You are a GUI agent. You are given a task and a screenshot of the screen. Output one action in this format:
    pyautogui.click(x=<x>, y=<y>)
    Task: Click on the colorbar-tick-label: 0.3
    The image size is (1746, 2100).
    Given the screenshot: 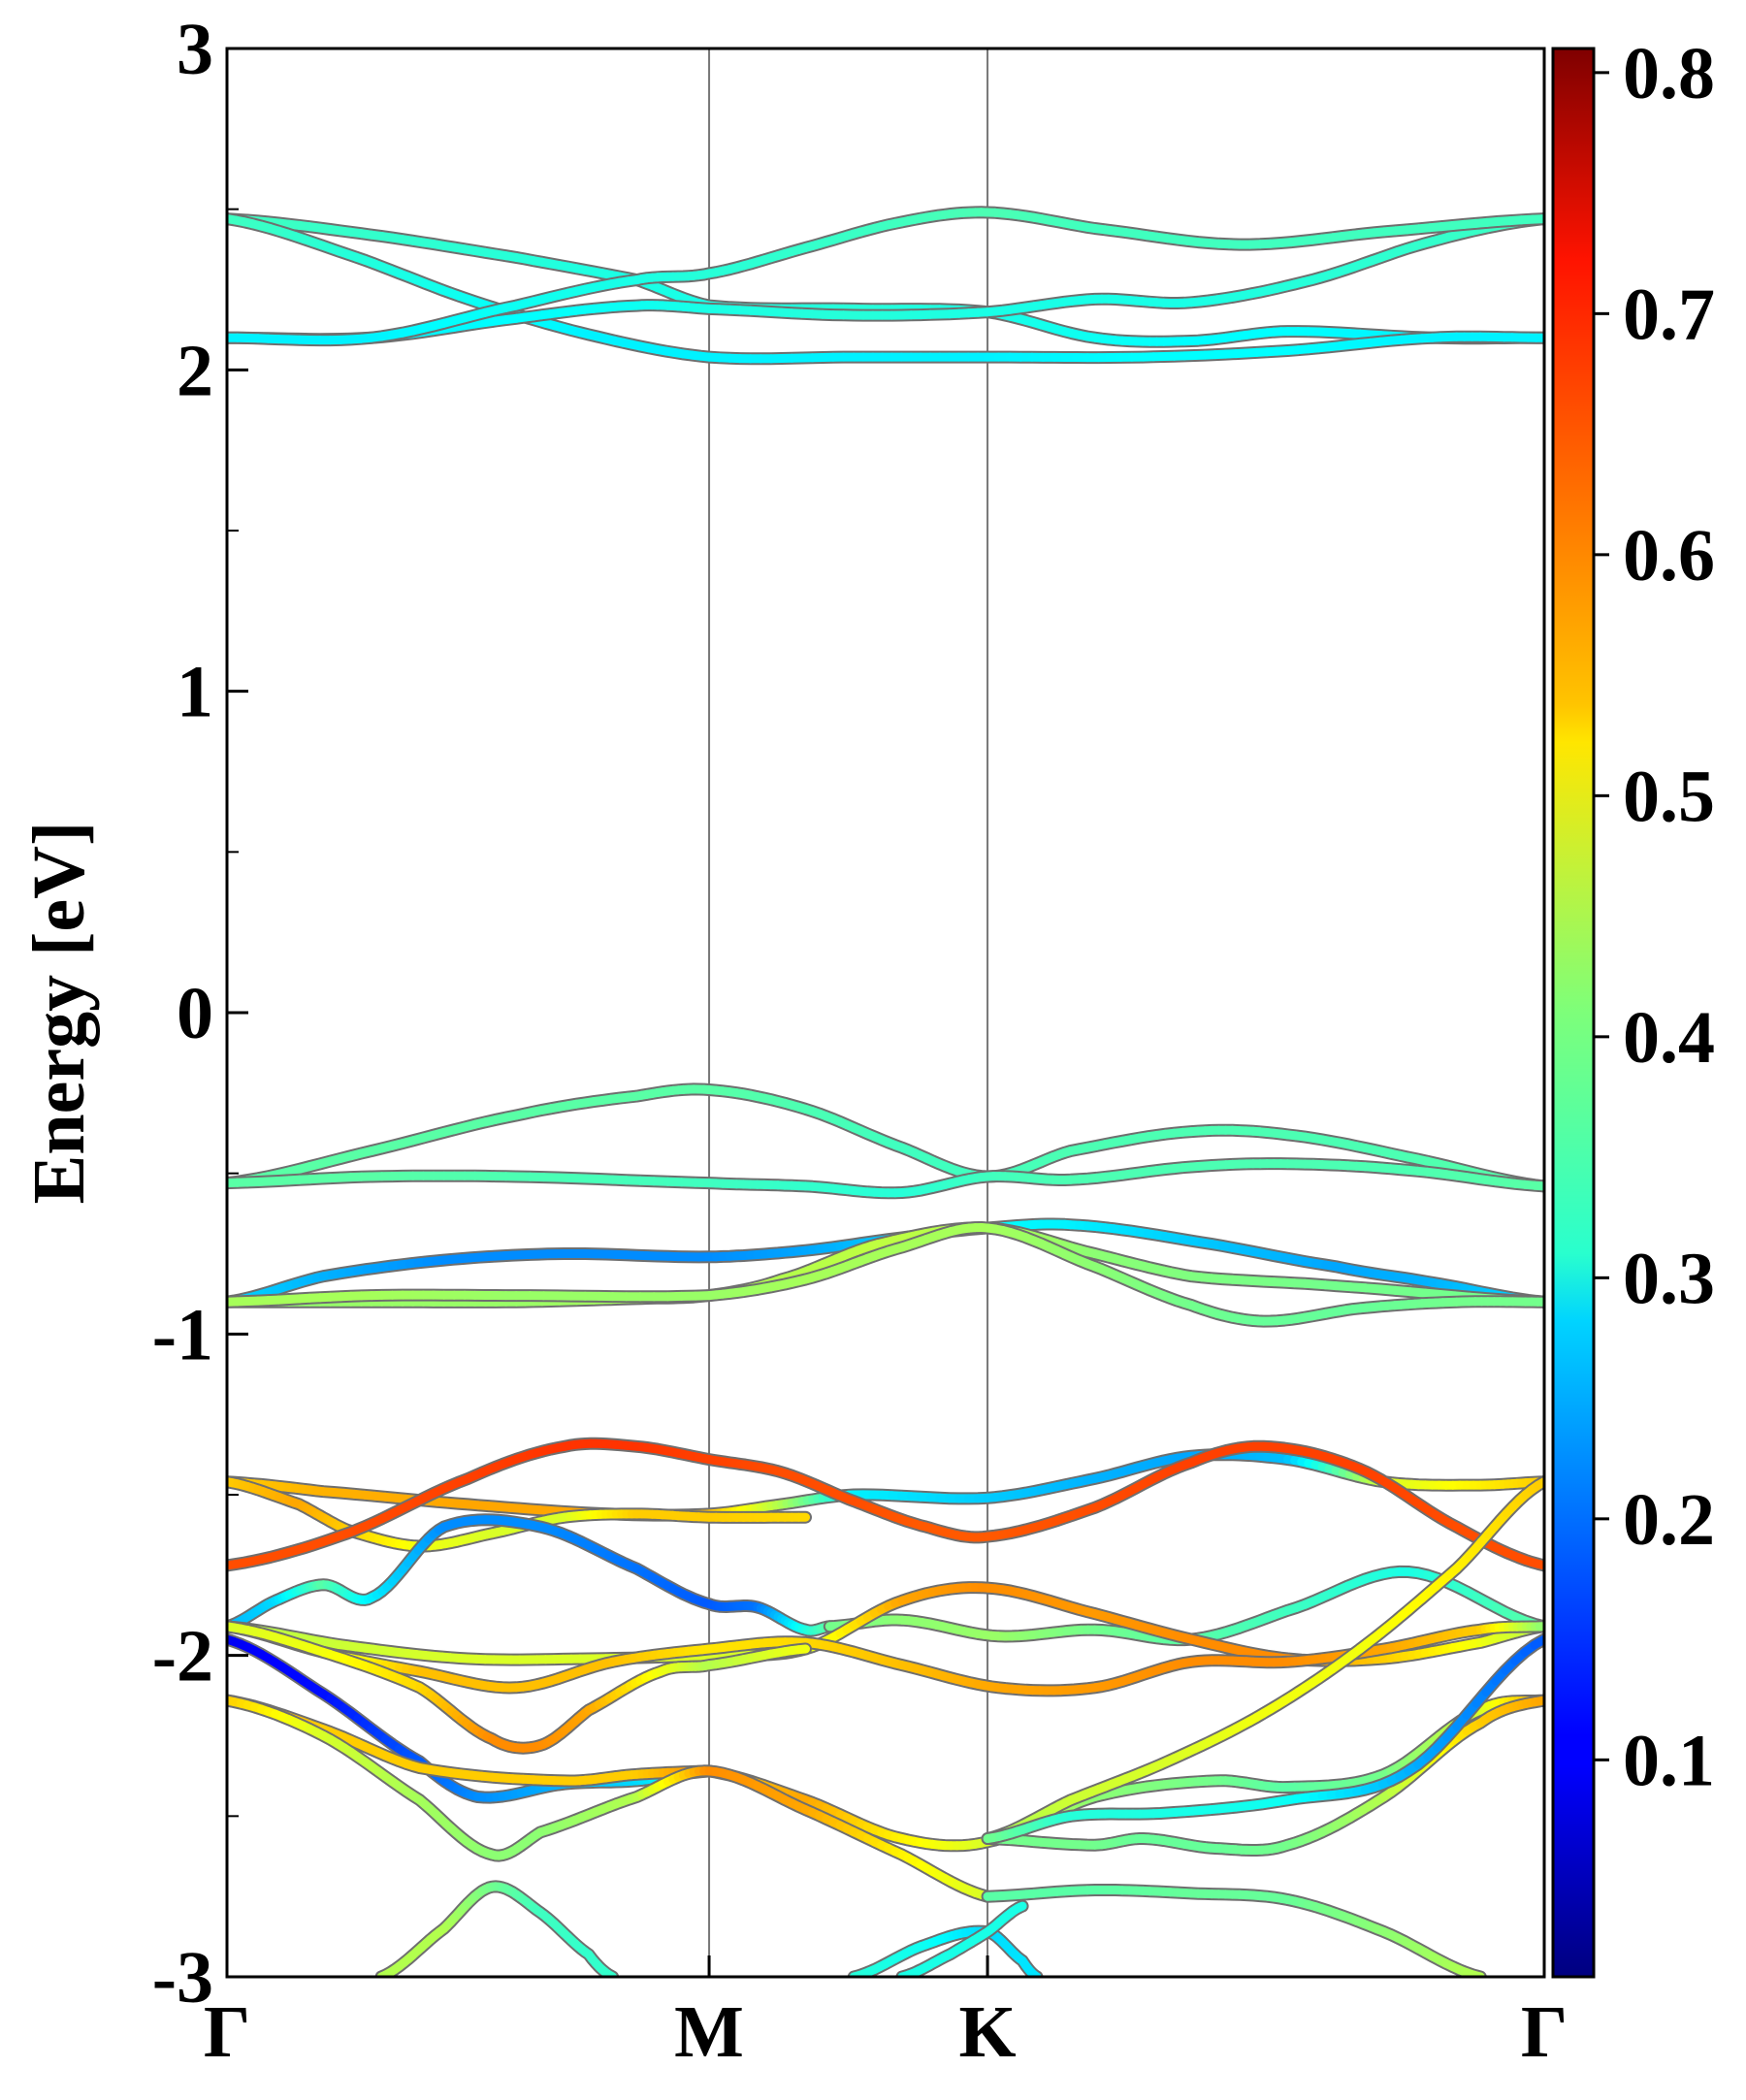 What is the action you would take?
    pyautogui.click(x=1669, y=1278)
    